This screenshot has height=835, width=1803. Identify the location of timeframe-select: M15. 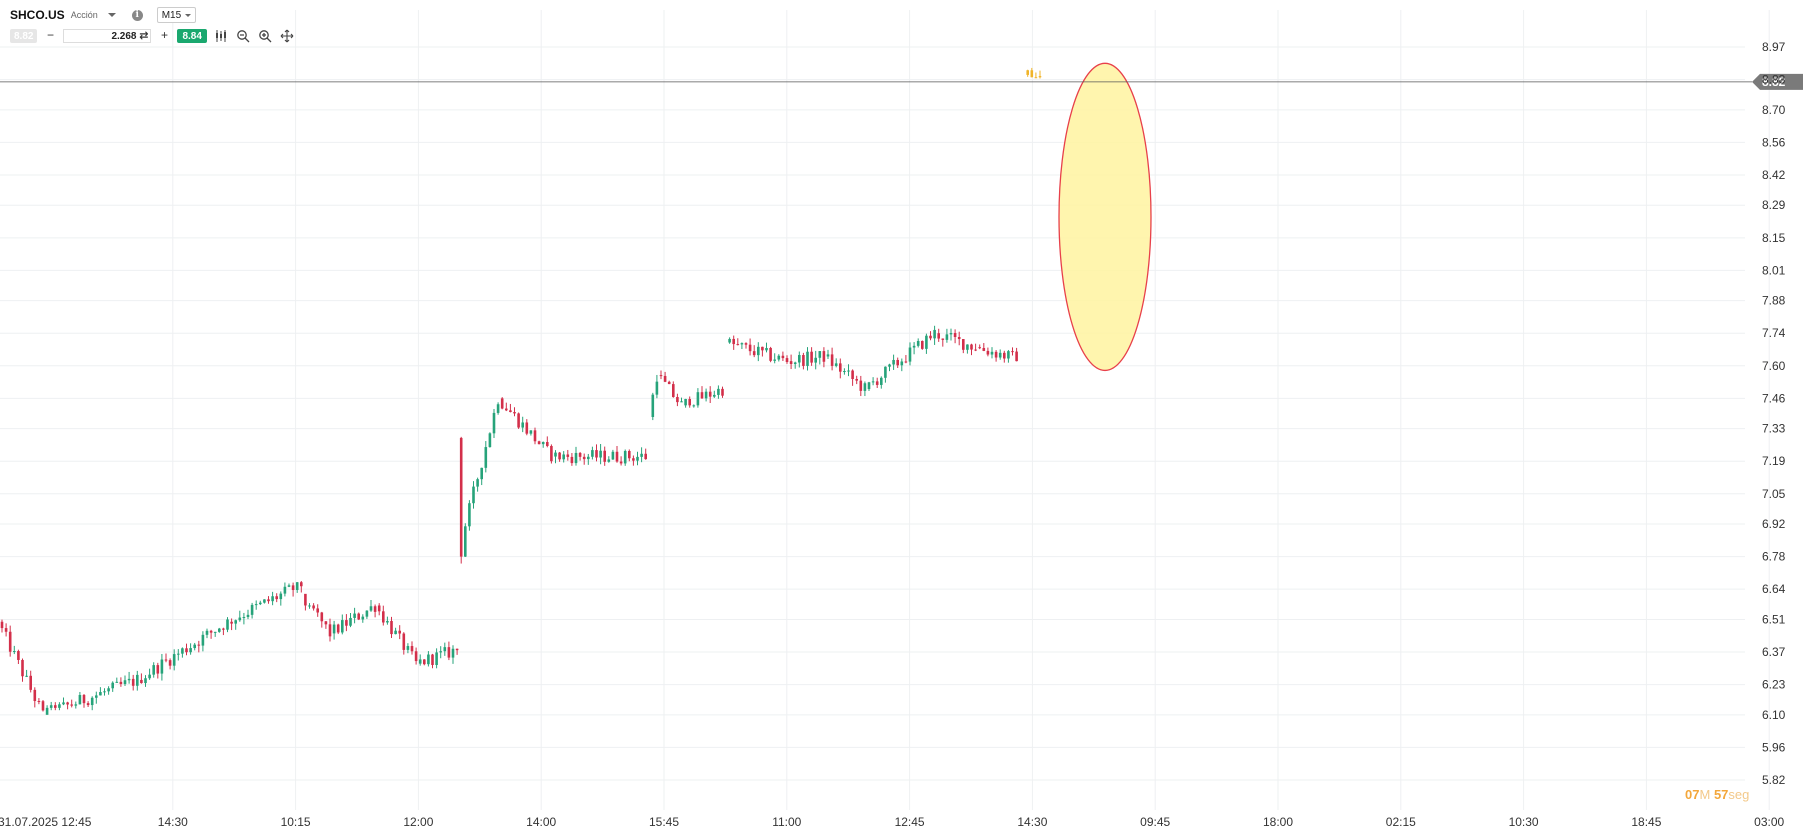
(176, 15).